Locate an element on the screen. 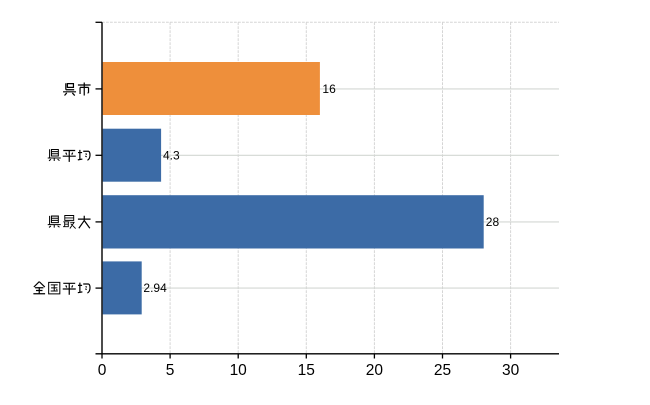  svg-text: 0 is located at coordinates (102, 370).